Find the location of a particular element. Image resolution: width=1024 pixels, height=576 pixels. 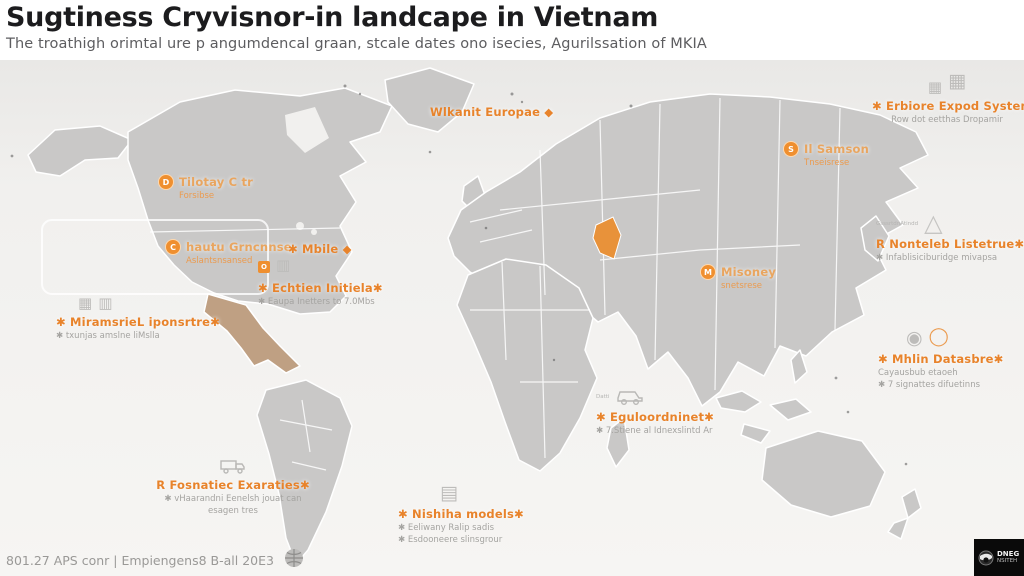

map-marker-misoney: M Misoney snetsrese is located at coordinates (738, 277).